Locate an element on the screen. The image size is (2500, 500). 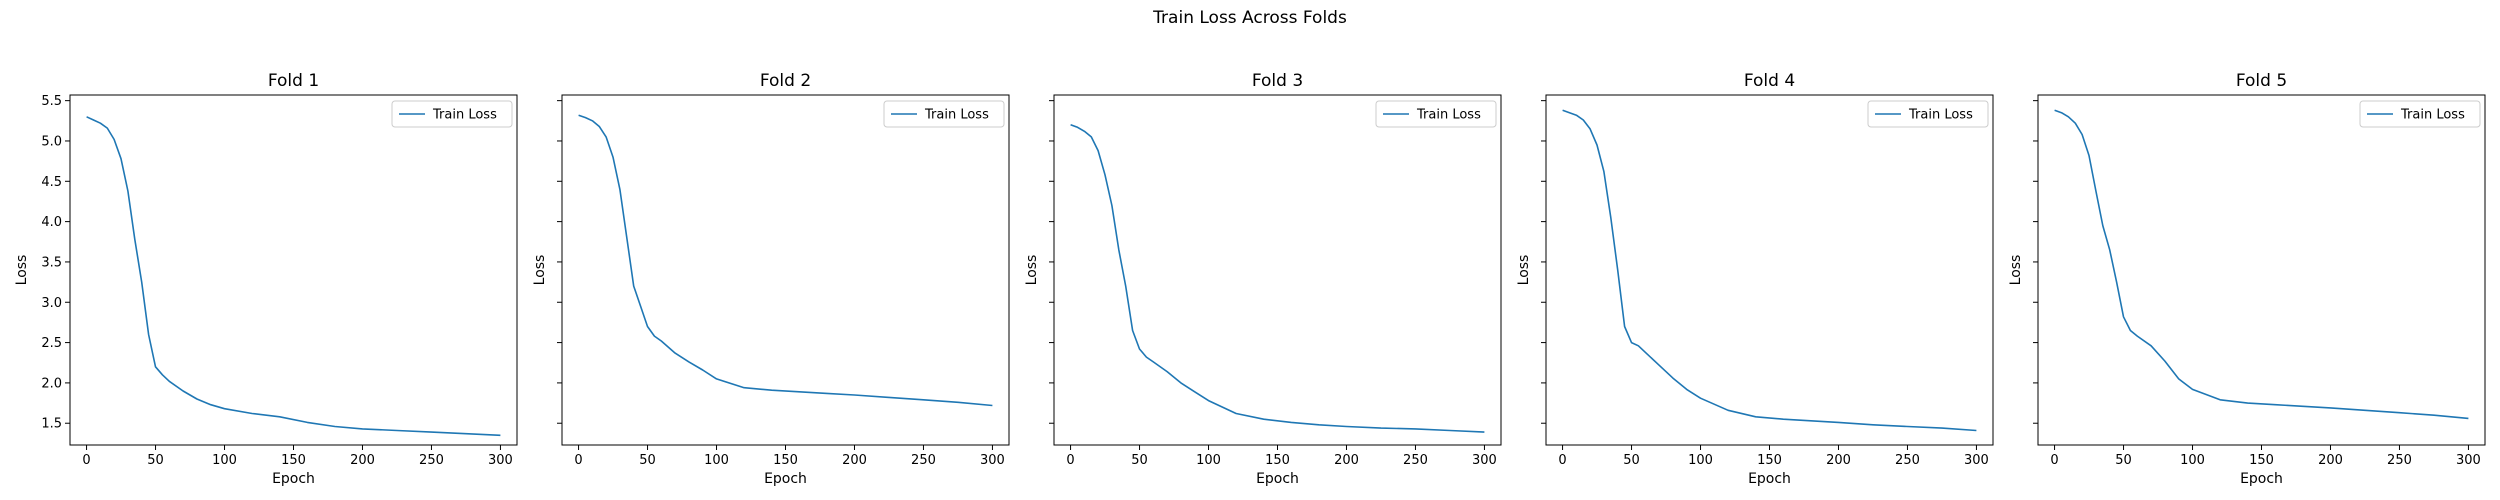
subplot-title: Fold 3 is located at coordinates (1277, 81).